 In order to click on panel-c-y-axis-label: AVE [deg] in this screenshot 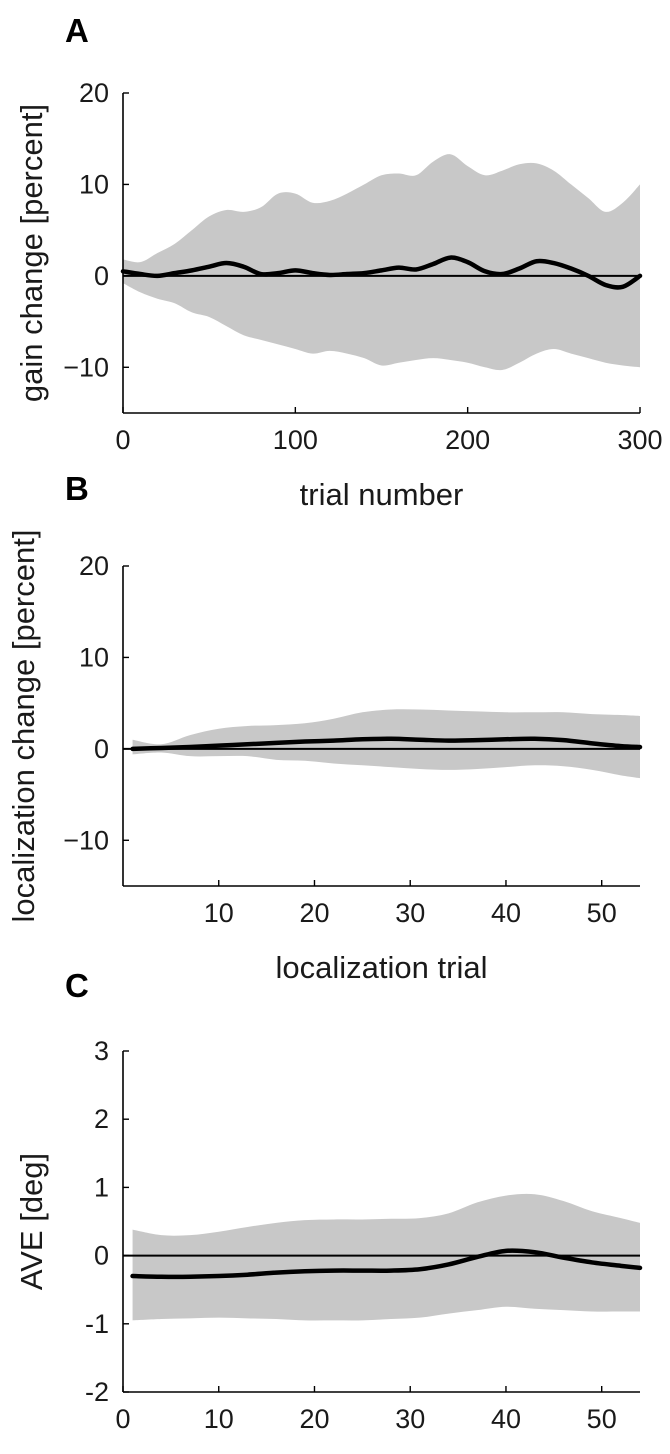, I will do `click(31, 1221)`.